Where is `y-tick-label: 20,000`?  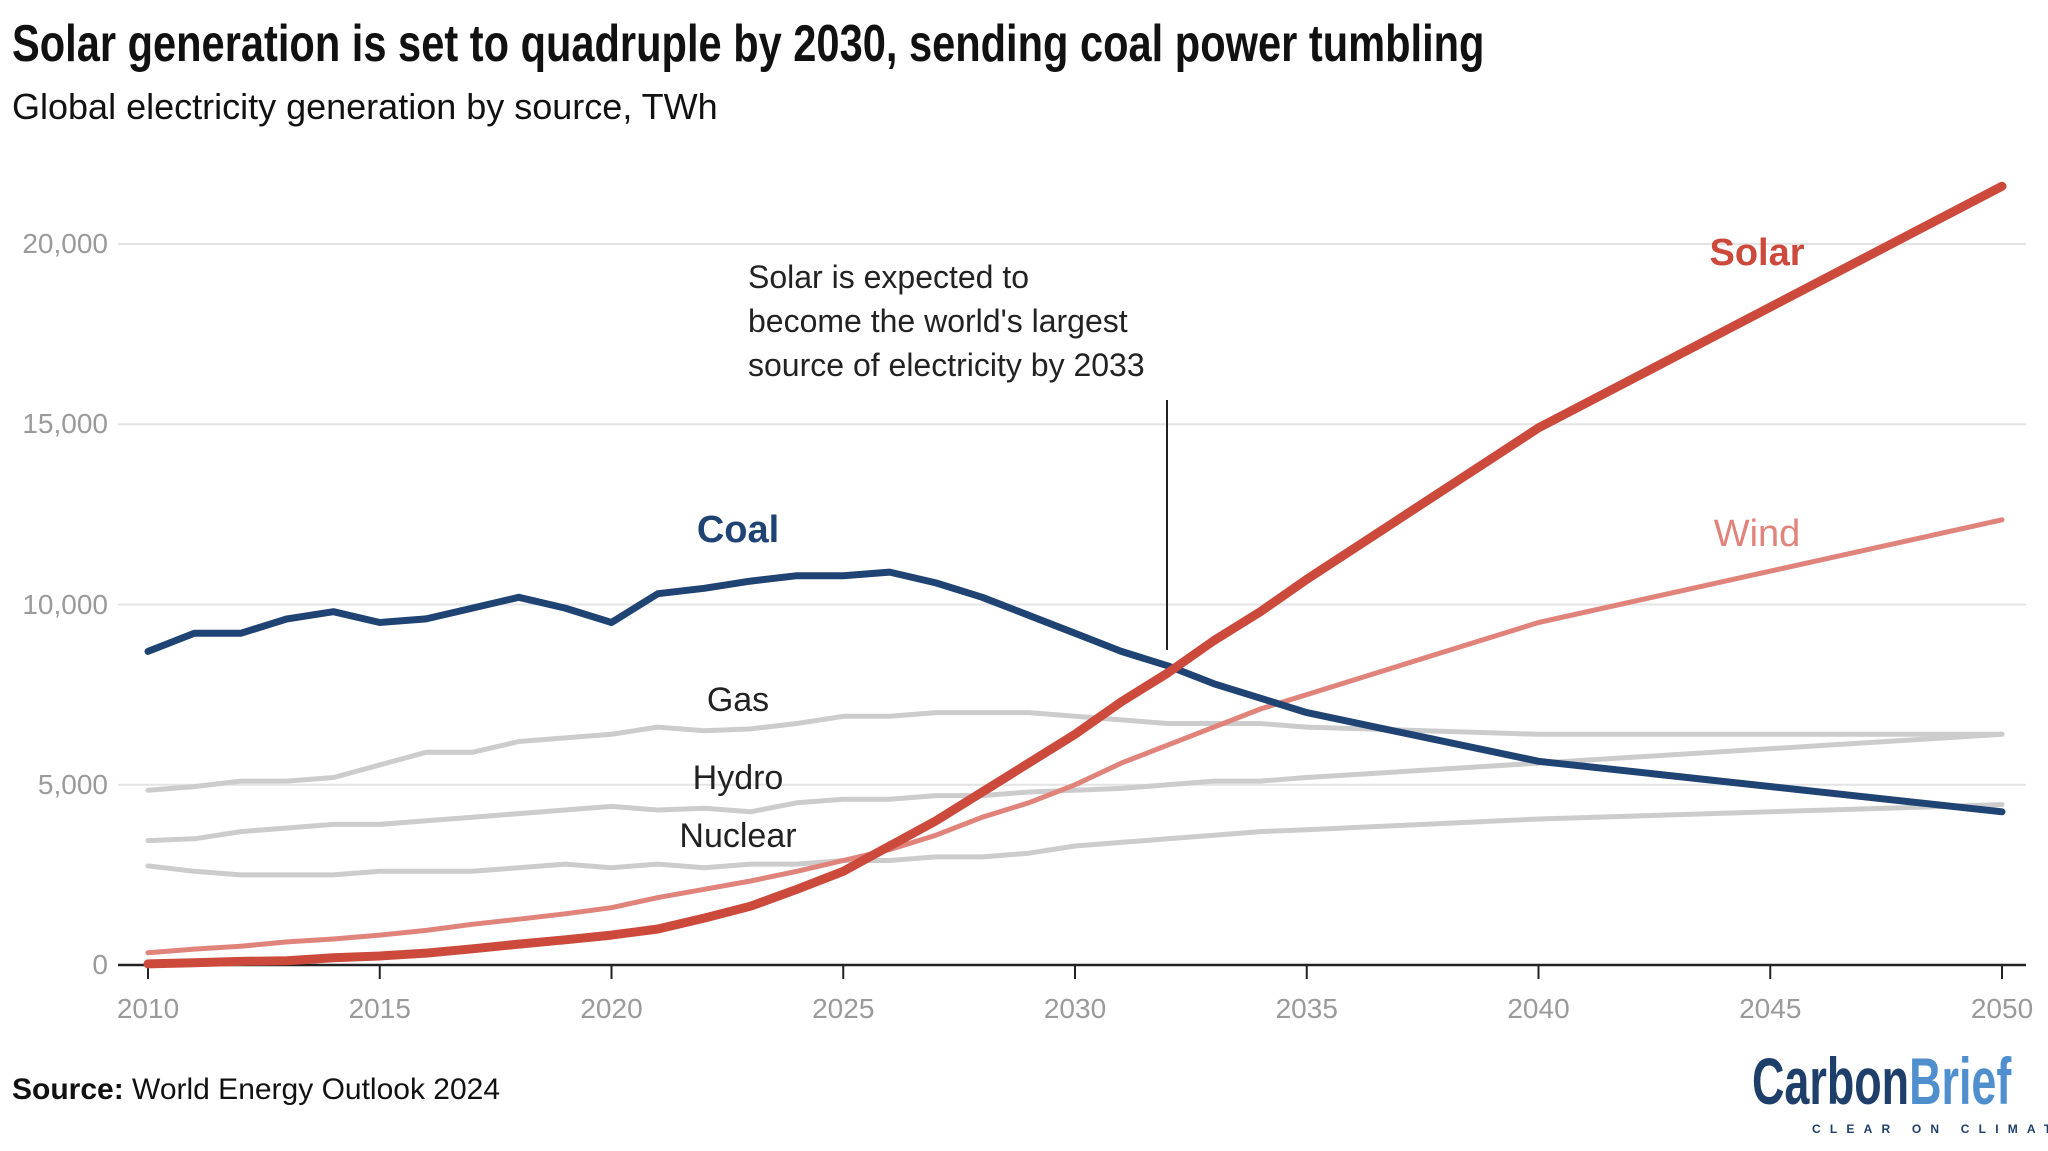
y-tick-label: 20,000 is located at coordinates (65, 243).